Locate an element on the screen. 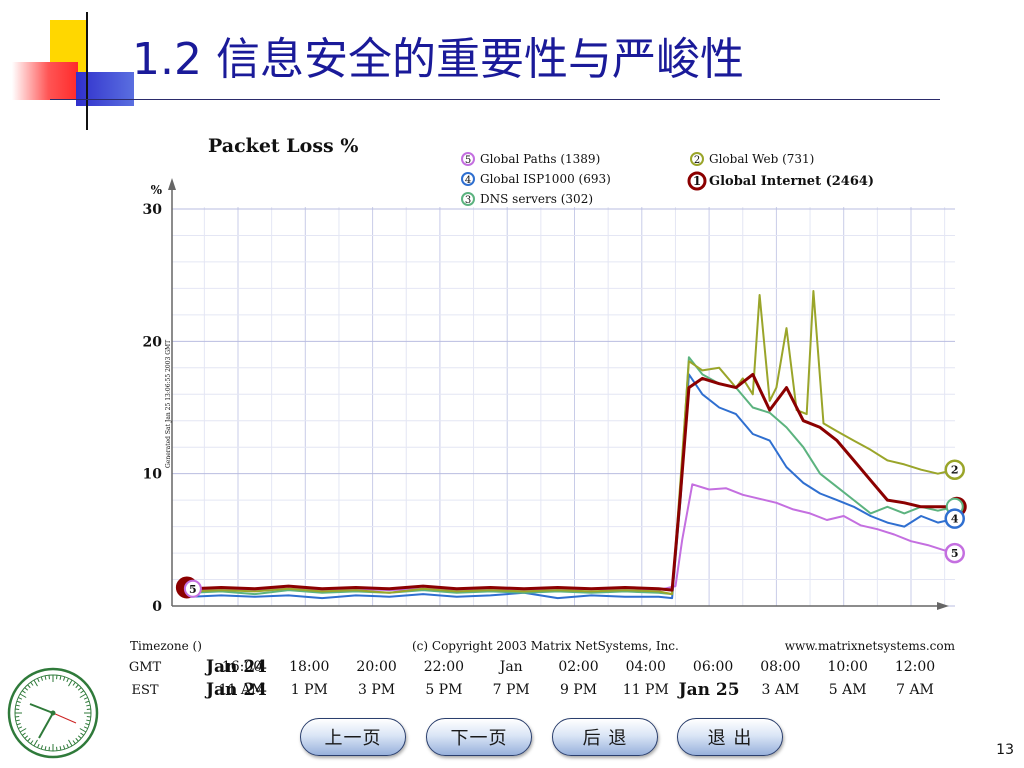 Image resolution: width=1024 pixels, height=768 pixels. next-page-button: 下一页 is located at coordinates (479, 737).